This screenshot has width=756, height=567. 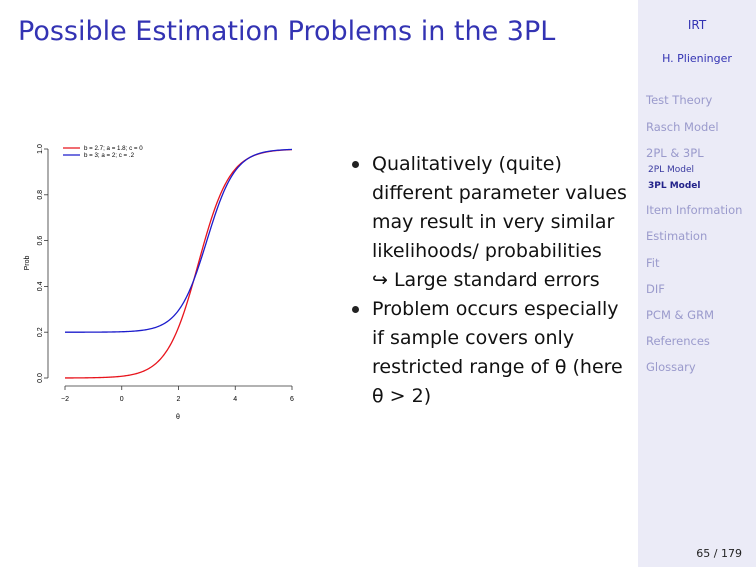 What do you see at coordinates (674, 186) in the screenshot?
I see `sidebar-subitem-3pl-model: 3PL Model` at bounding box center [674, 186].